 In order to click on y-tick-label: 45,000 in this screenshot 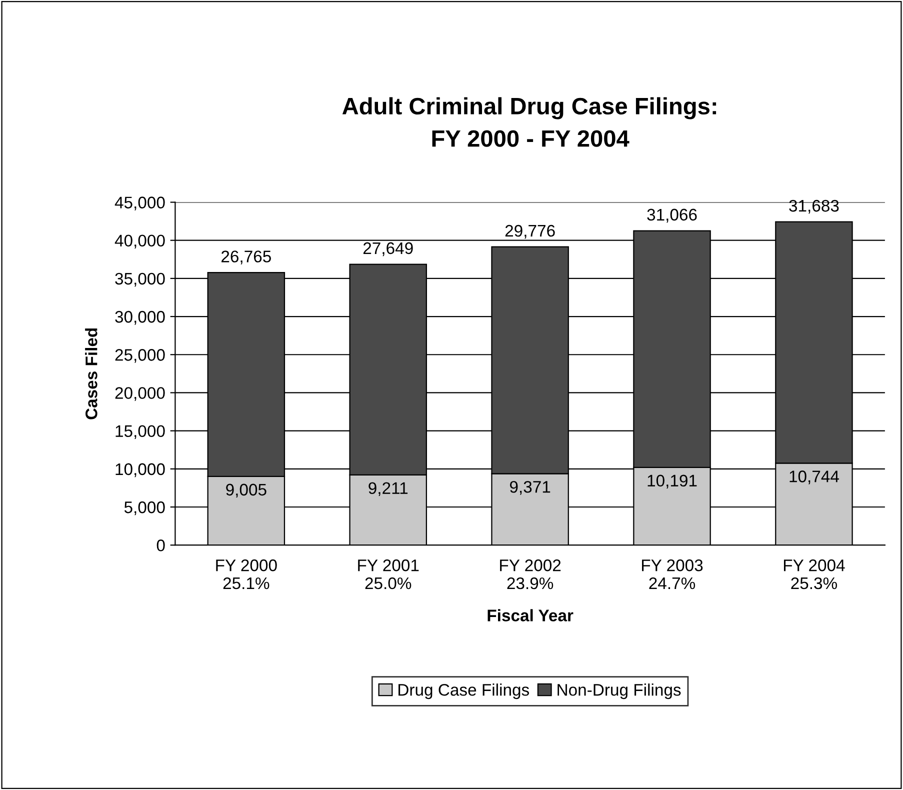, I will do `click(139, 203)`.